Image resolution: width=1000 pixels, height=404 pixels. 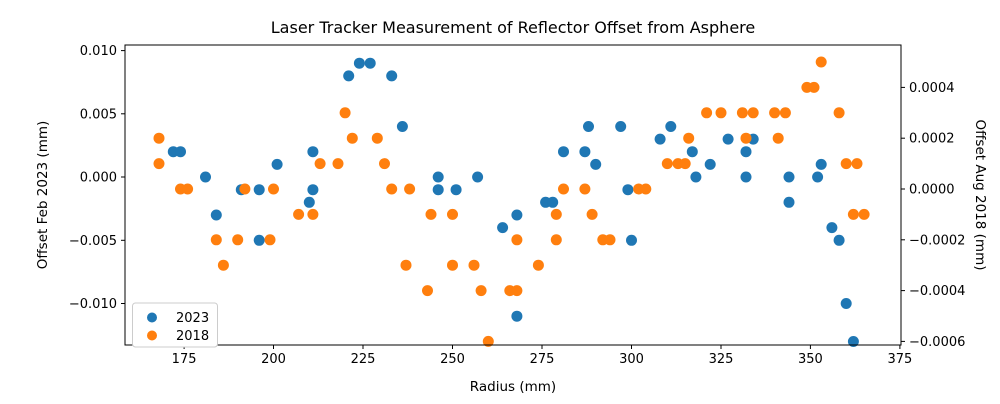 I want to click on y-tick-label-right: −0.0002, so click(x=937, y=240).